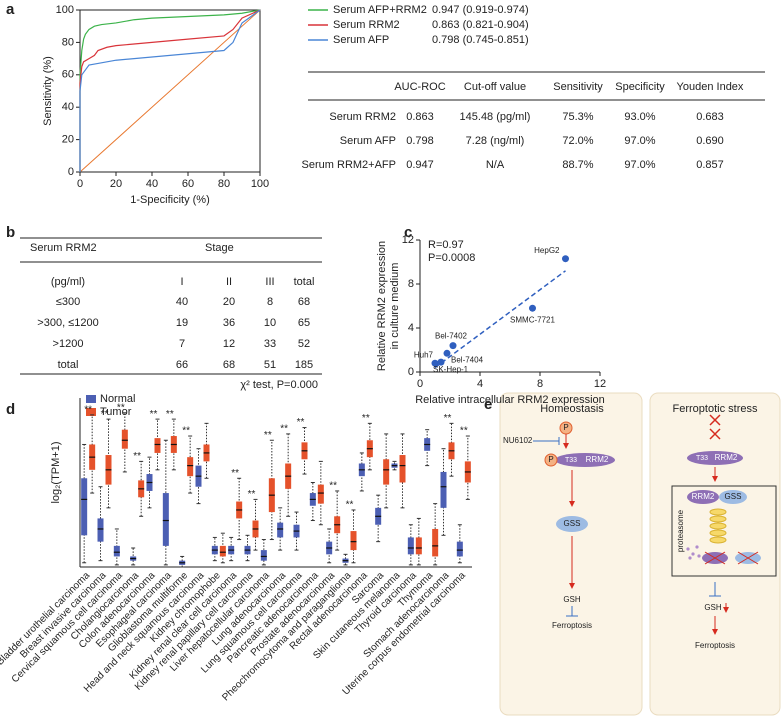  I want to click on x-tick-label: 0, so click(80, 184).